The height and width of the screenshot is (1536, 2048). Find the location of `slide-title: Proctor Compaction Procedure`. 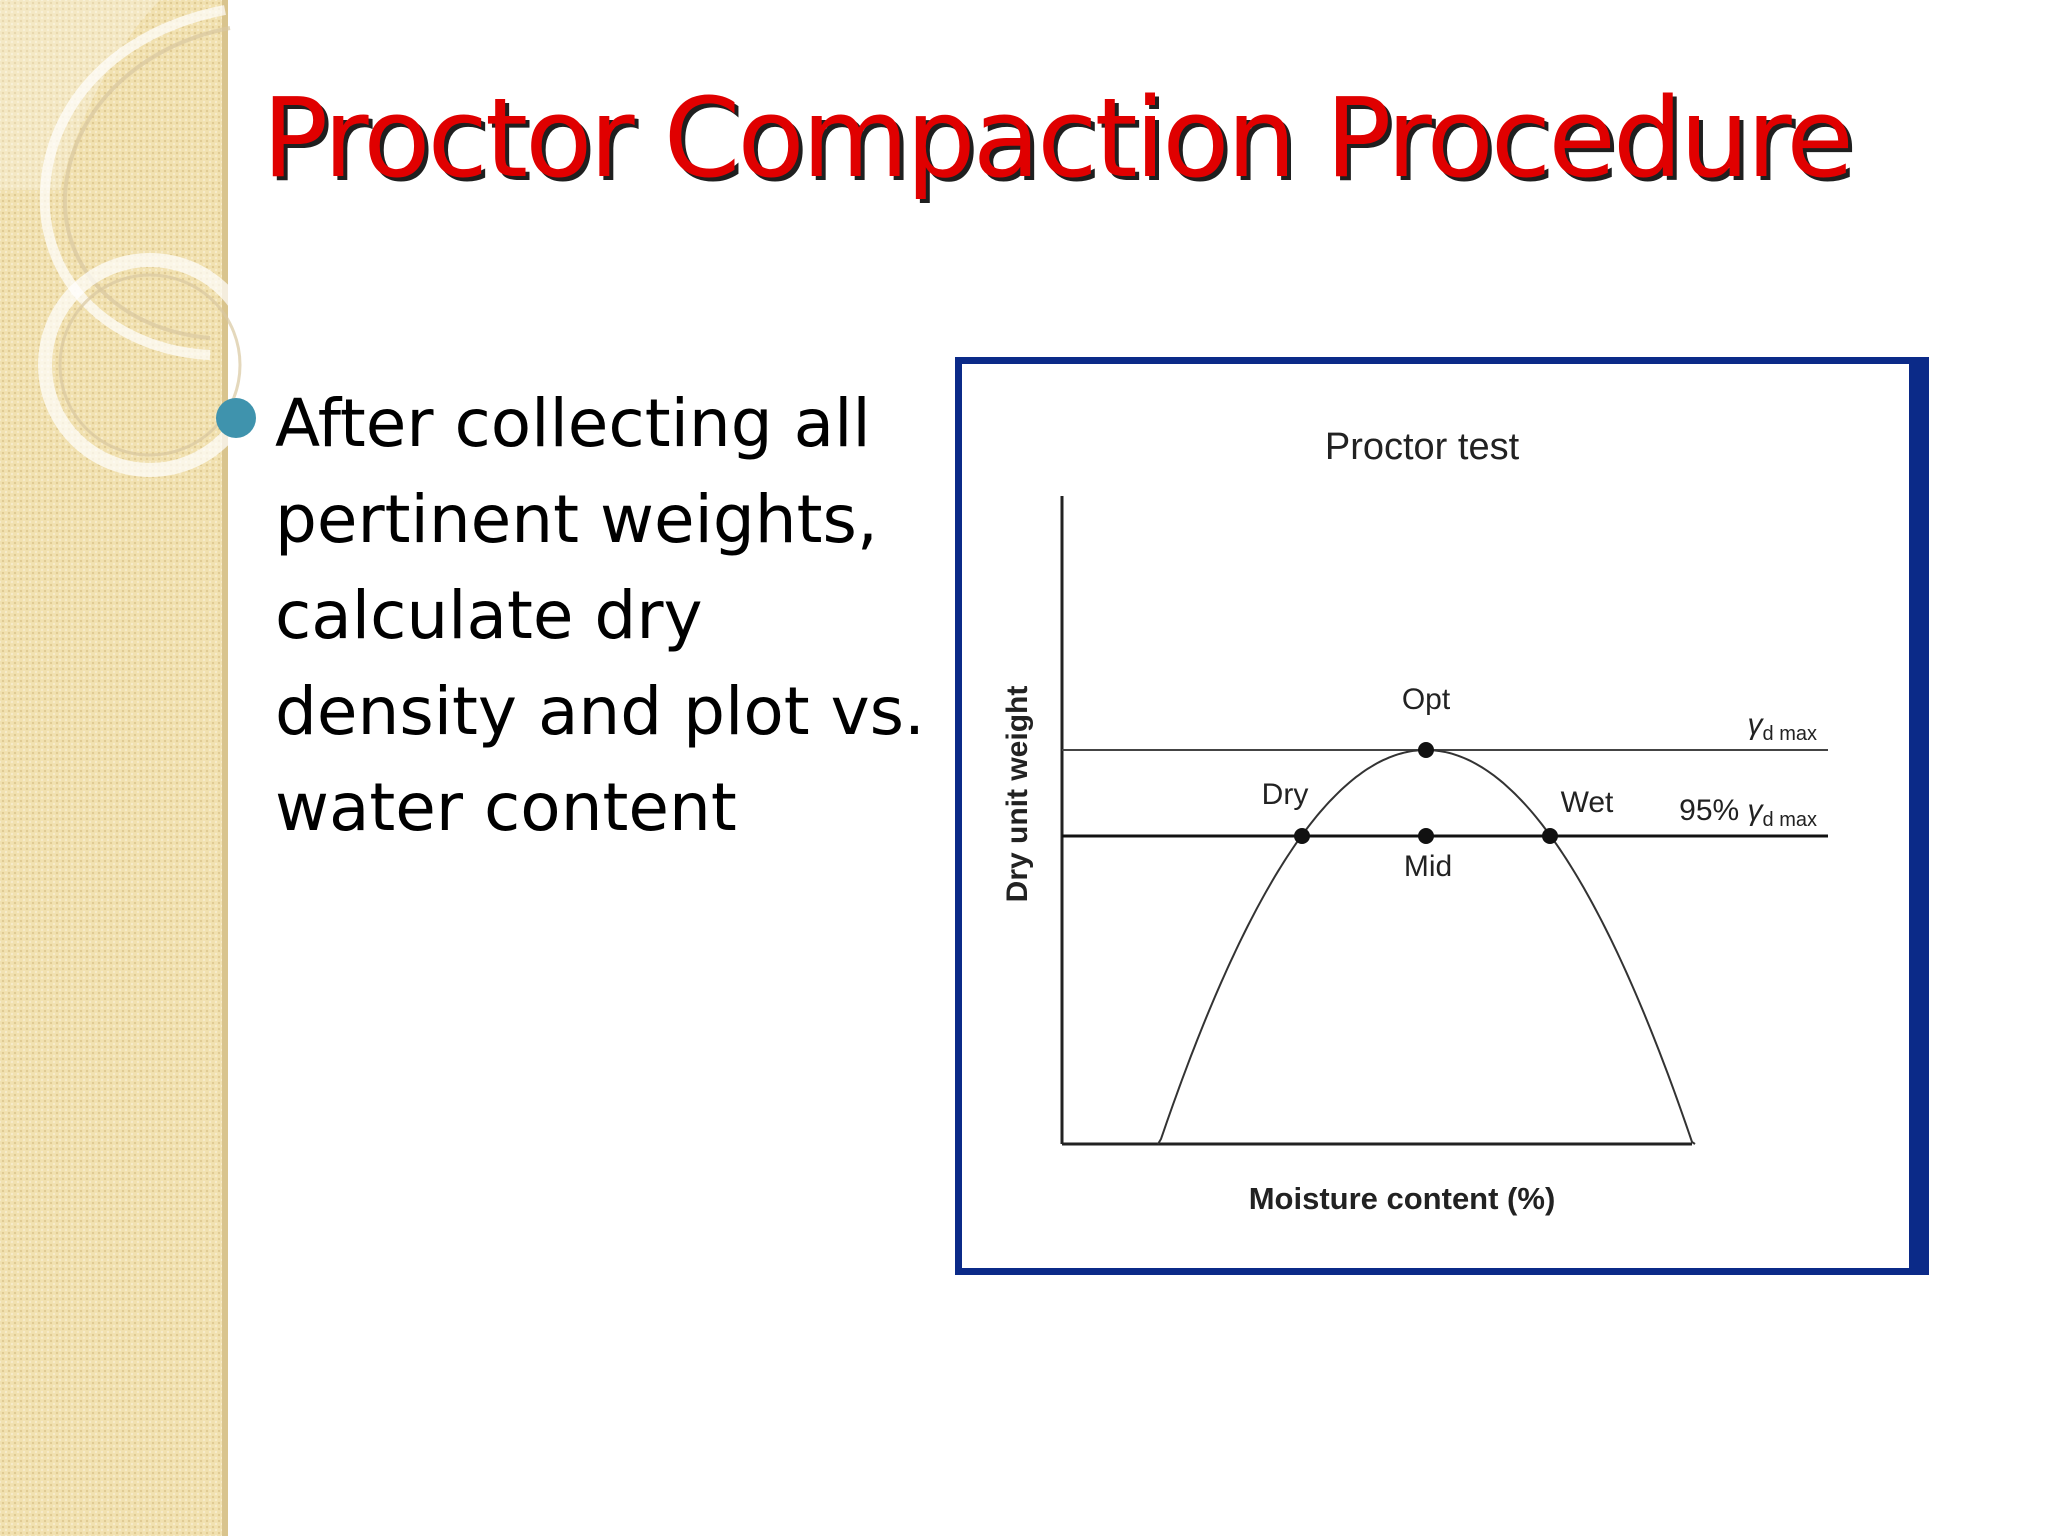

slide-title: Proctor Compaction Procedure is located at coordinates (1058, 138).